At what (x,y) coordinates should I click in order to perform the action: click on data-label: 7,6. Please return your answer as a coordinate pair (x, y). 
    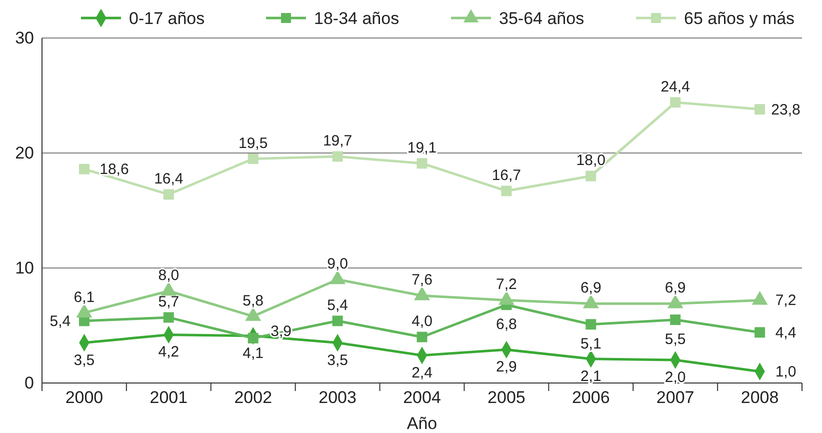
    Looking at the image, I should click on (422, 280).